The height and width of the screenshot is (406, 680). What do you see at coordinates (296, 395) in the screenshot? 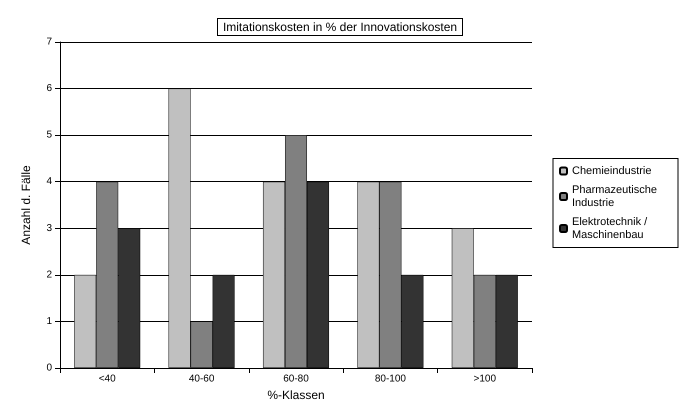
I see `x-axis-title: %-Klassen` at bounding box center [296, 395].